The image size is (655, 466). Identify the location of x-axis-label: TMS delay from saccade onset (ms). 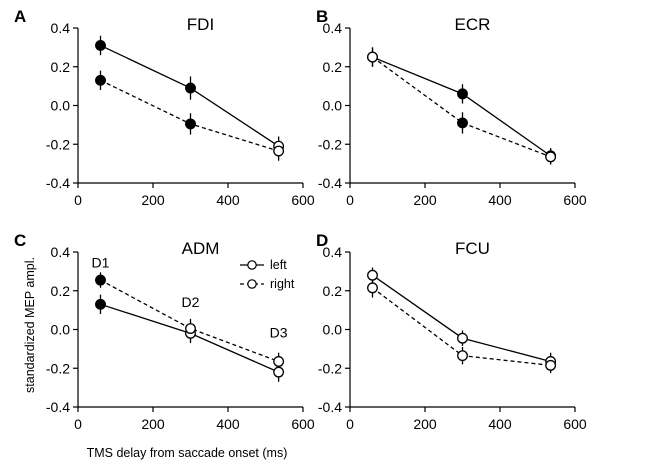
(187, 453).